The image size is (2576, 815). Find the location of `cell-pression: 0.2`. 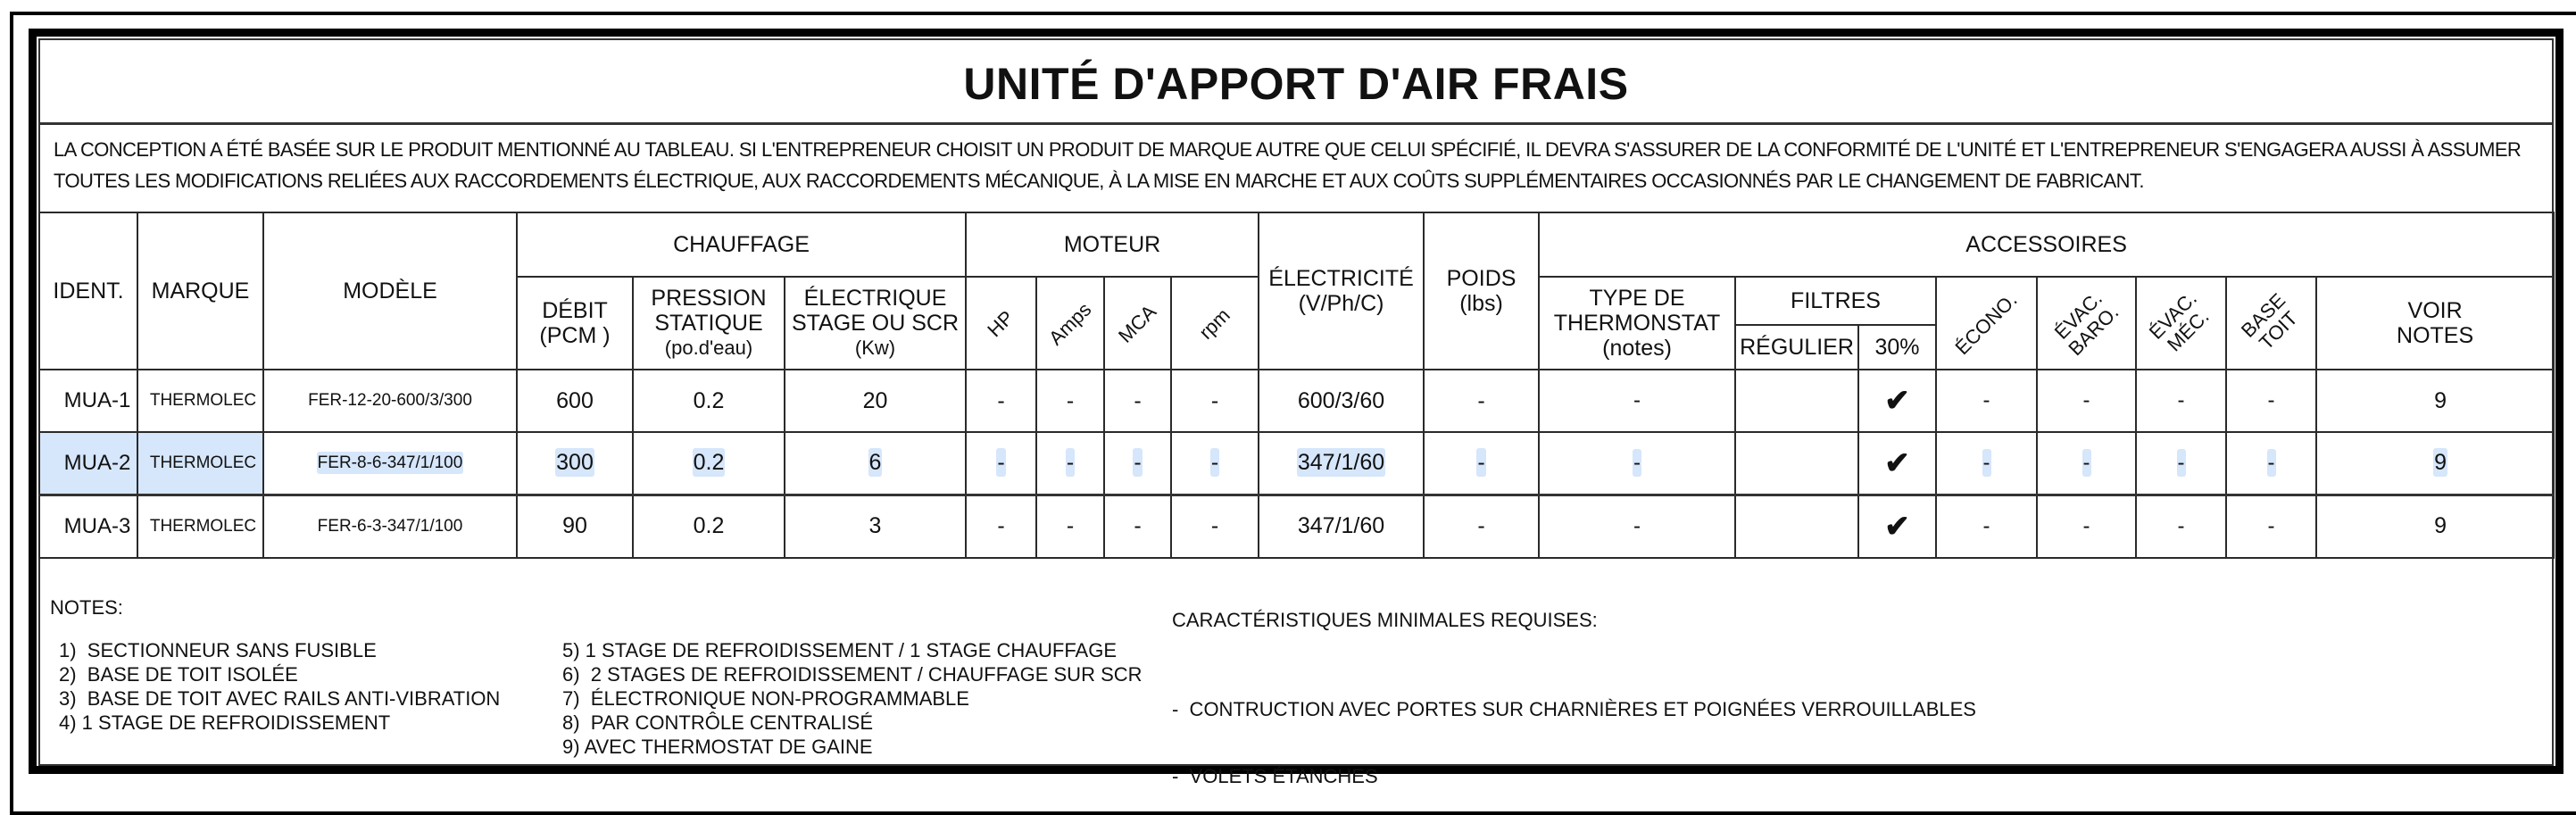

cell-pression: 0.2 is located at coordinates (709, 401).